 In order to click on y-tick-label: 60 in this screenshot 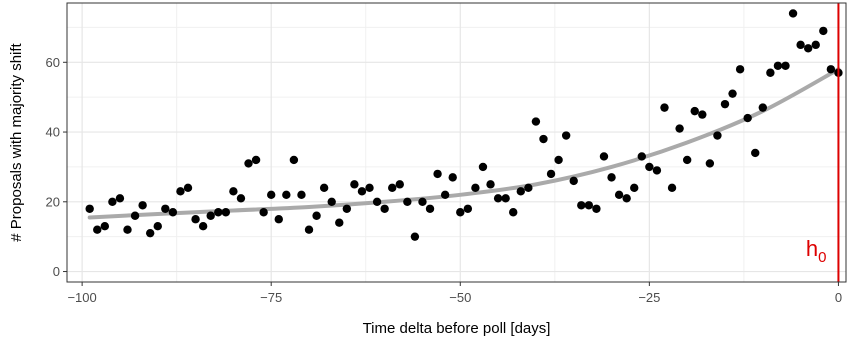, I will do `click(53, 62)`.